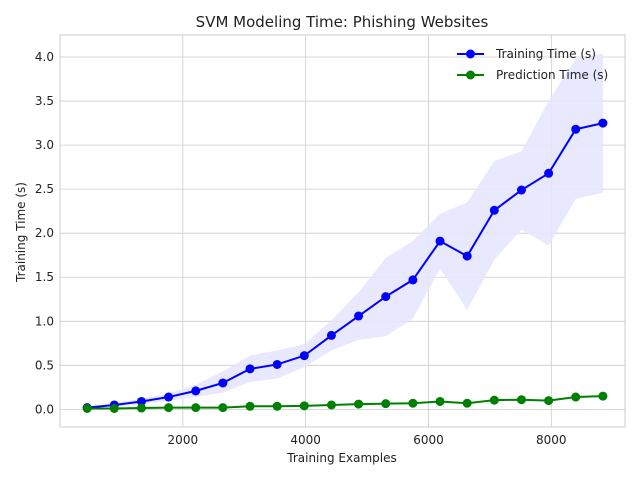 Image resolution: width=640 pixels, height=480 pixels. Describe the element at coordinates (545, 54) in the screenshot. I see `legend-label: Training Time (s)` at that location.